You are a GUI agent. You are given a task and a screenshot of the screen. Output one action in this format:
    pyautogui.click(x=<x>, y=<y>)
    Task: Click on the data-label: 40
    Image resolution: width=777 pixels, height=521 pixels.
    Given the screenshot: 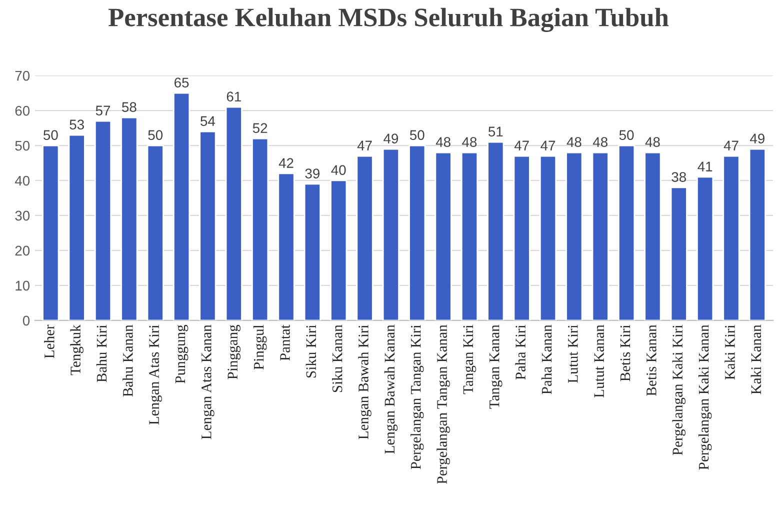 What is the action you would take?
    pyautogui.click(x=338, y=170)
    